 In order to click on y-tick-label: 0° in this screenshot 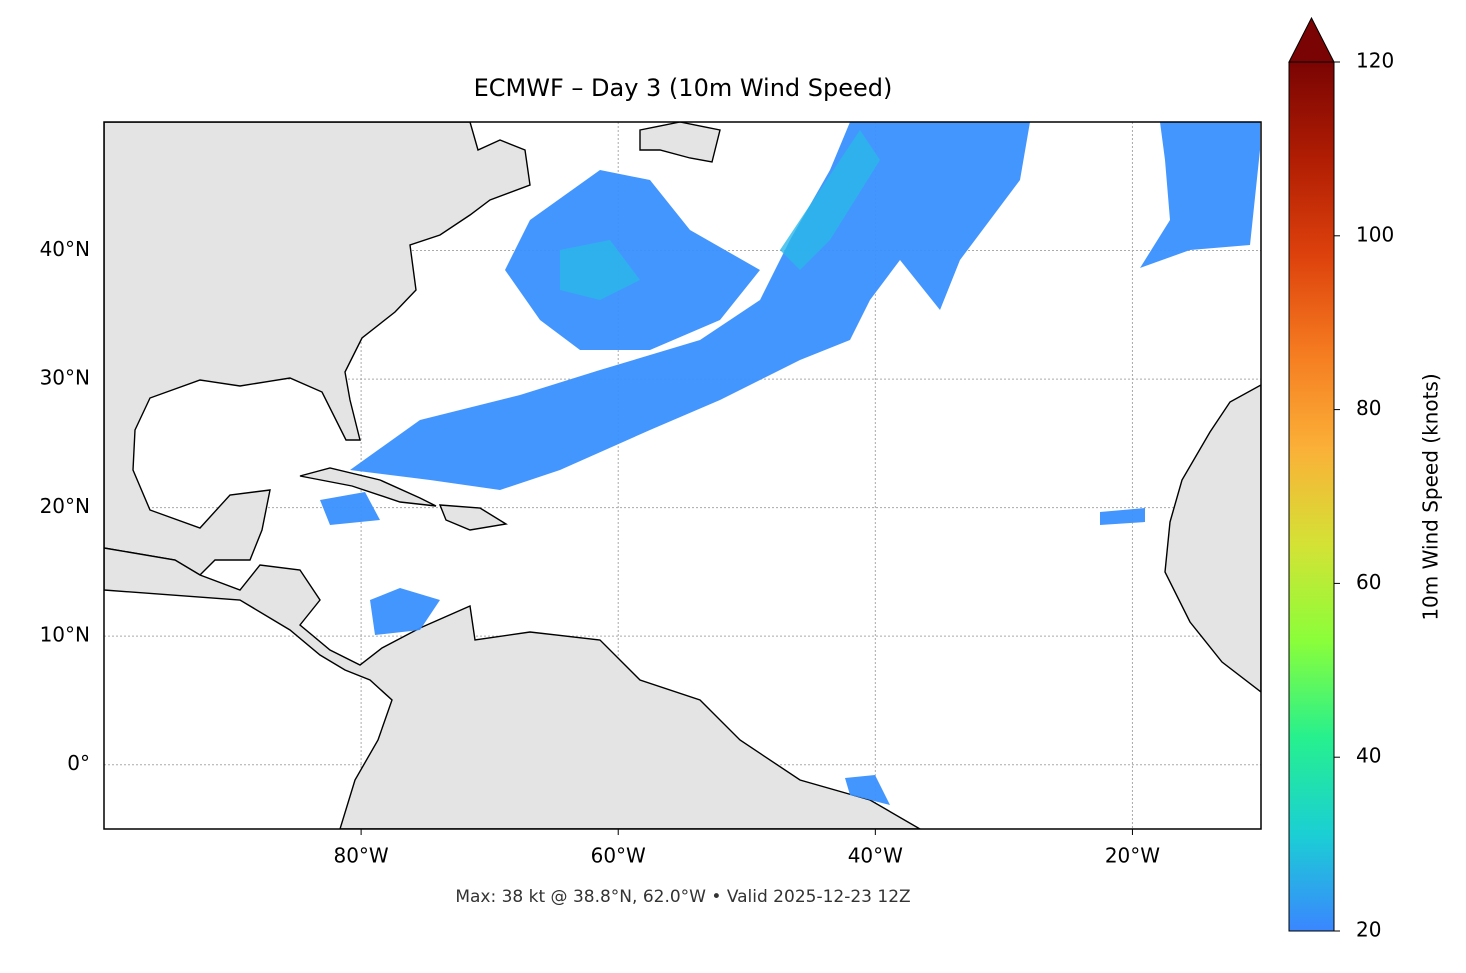, I will do `click(78, 763)`.